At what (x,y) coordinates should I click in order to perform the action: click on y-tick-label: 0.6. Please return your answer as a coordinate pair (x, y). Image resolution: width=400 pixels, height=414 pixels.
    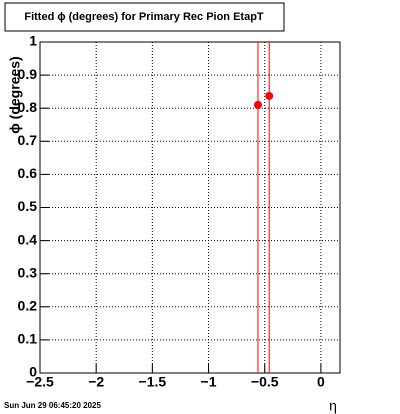
    Looking at the image, I should click on (28, 173).